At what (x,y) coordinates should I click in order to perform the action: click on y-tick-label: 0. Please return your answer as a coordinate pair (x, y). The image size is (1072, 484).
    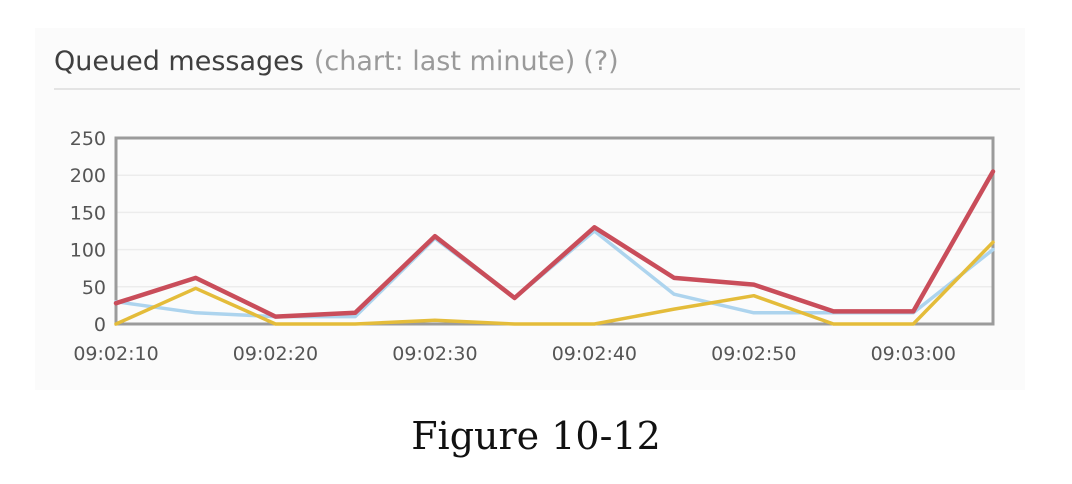
    Looking at the image, I should click on (100, 325).